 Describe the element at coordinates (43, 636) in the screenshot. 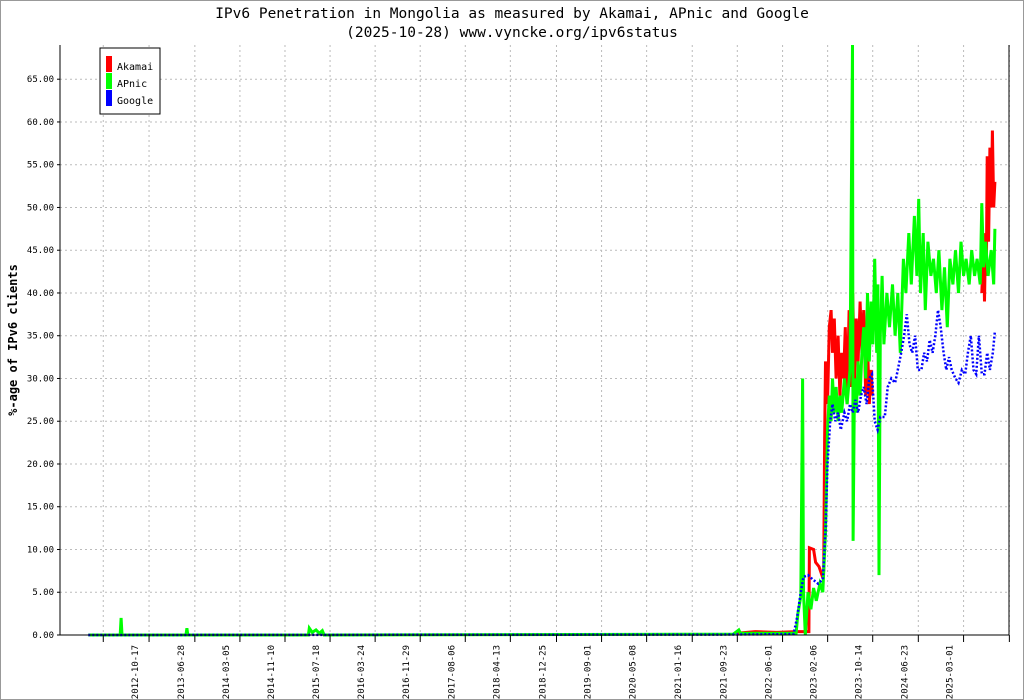

I see `y-tick-label: 0.00` at that location.